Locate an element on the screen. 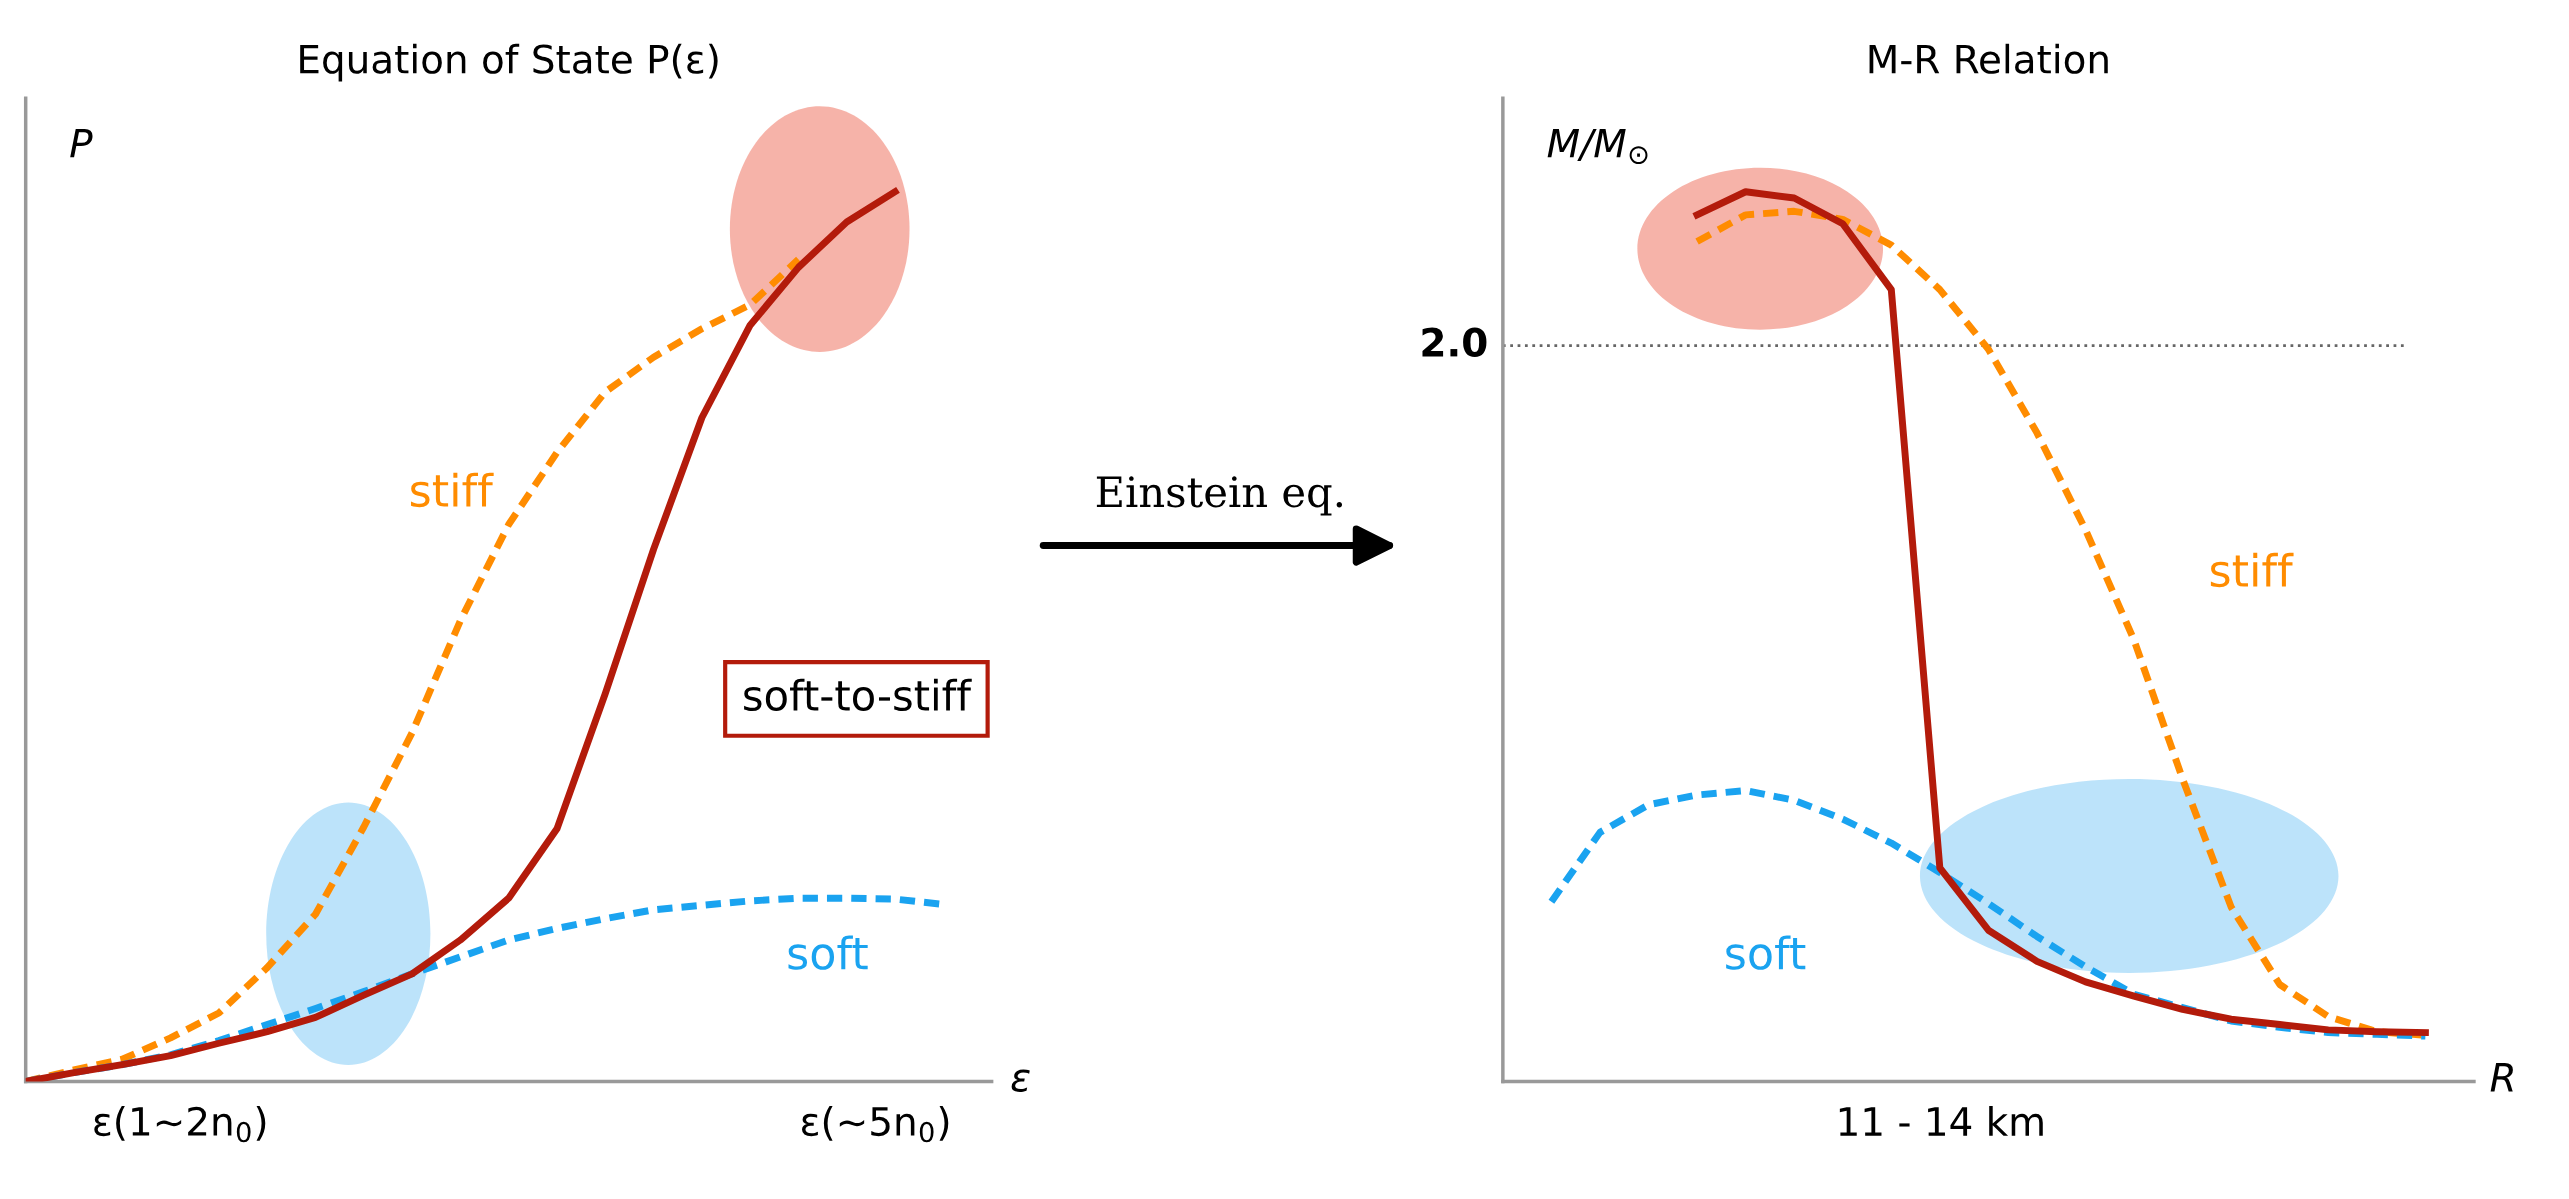  y-axis-title: M/M$_{⊙}$ is located at coordinates (1597, 146).